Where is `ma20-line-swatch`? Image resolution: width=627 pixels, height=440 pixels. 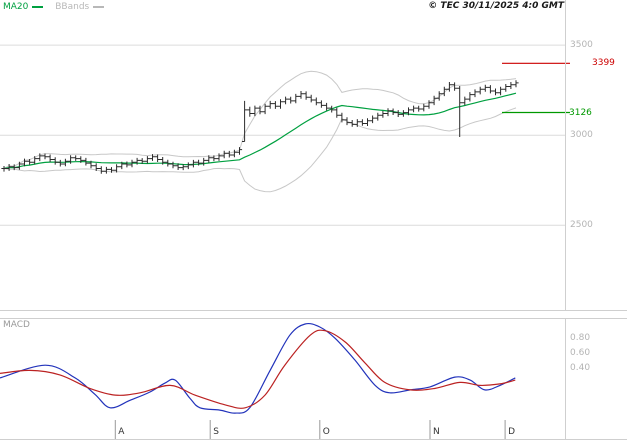
ma20-line-swatch is located at coordinates (38, 6).